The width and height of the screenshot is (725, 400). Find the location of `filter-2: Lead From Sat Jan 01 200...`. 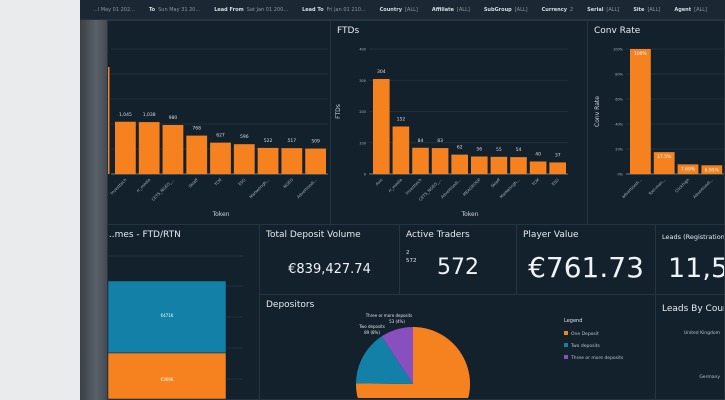

filter-2: Lead From Sat Jan 01 200... is located at coordinates (251, 10).